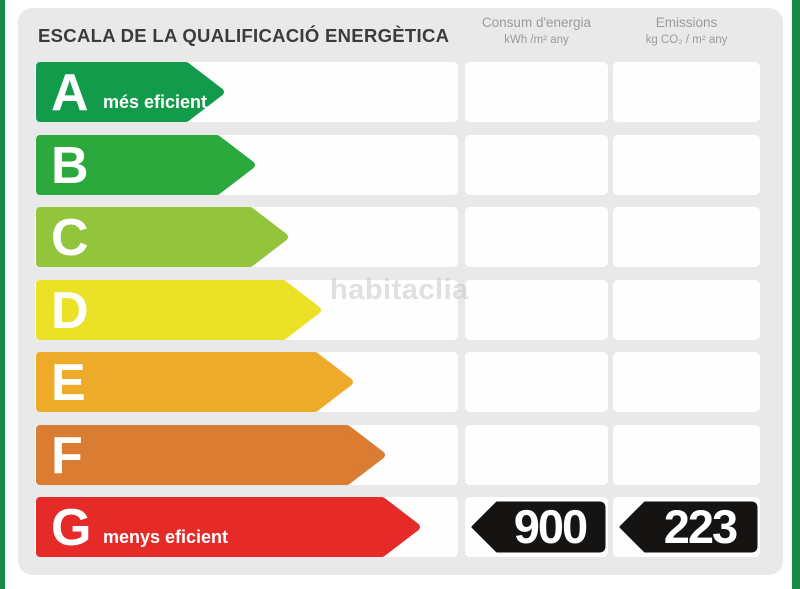 This screenshot has height=589, width=800. I want to click on scale-row: C, so click(397, 237).